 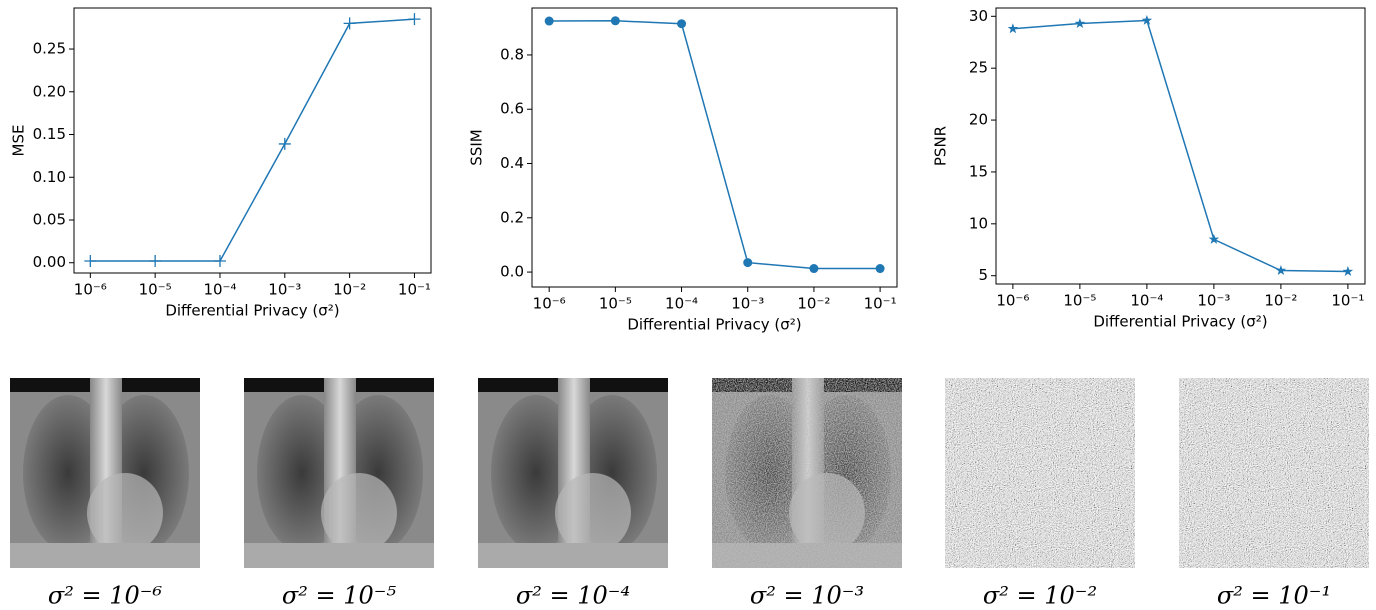 I want to click on caption: σ² = 10⁻², so click(x=1040, y=596).